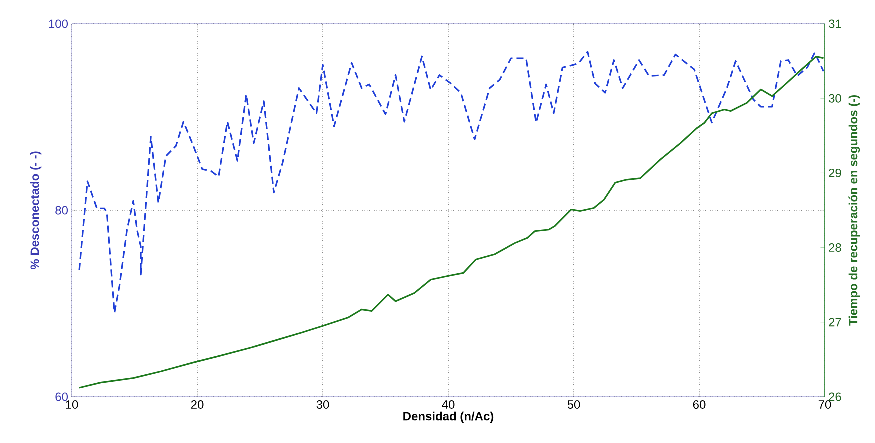  Describe the element at coordinates (449, 418) in the screenshot. I see `x-axis-title: Densidad (n/Ac)` at that location.